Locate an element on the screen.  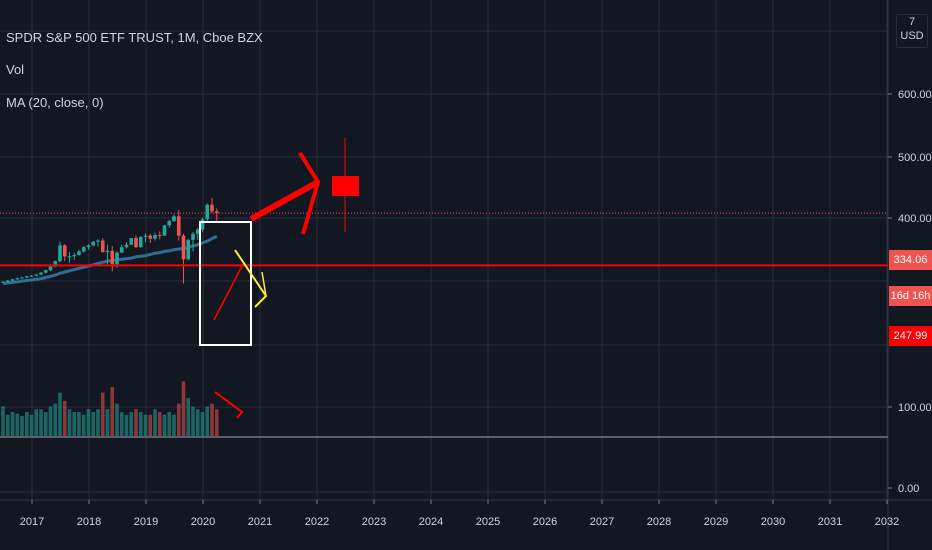
symbol-legend: SPDR S&P 500 ETF TRUST, 1M, Cboe BZX is located at coordinates (134, 37).